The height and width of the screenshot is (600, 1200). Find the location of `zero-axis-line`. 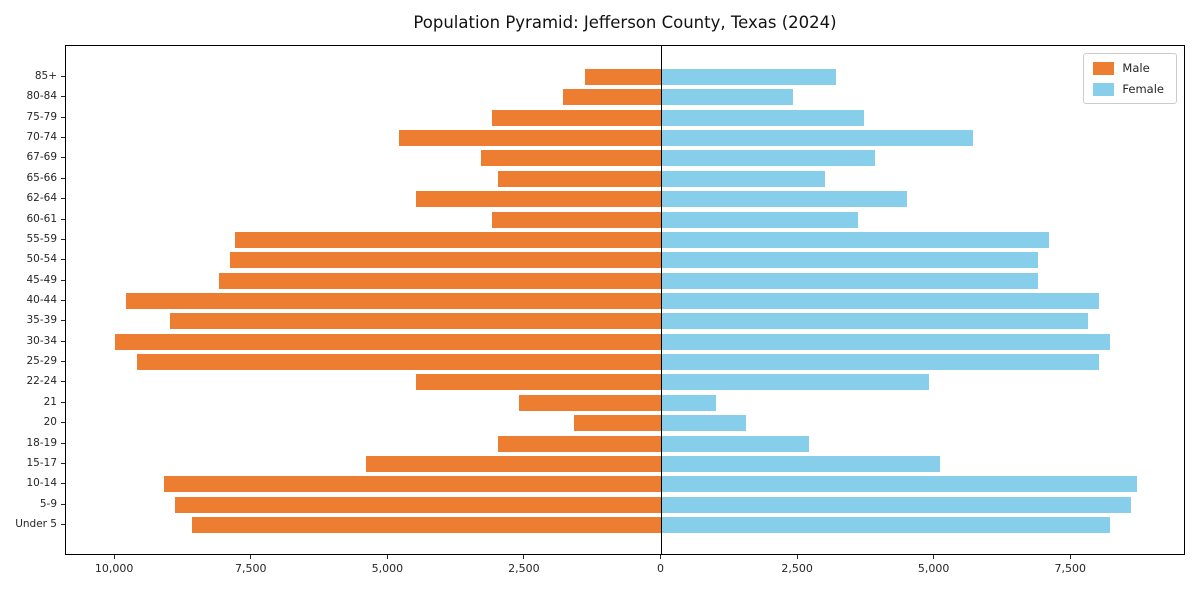

zero-axis-line is located at coordinates (661, 300).